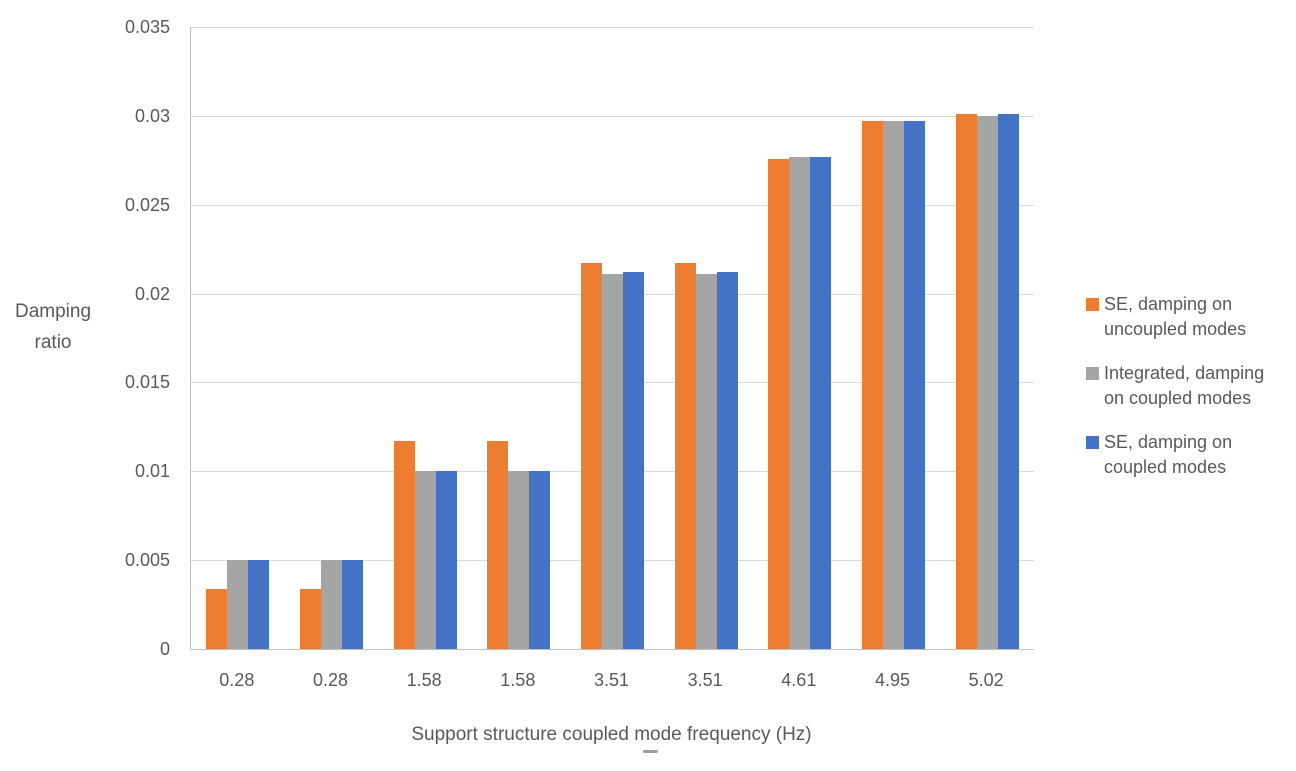 This screenshot has height=771, width=1296. Describe the element at coordinates (152, 115) in the screenshot. I see `y-axis-tick-label: 0.03` at that location.